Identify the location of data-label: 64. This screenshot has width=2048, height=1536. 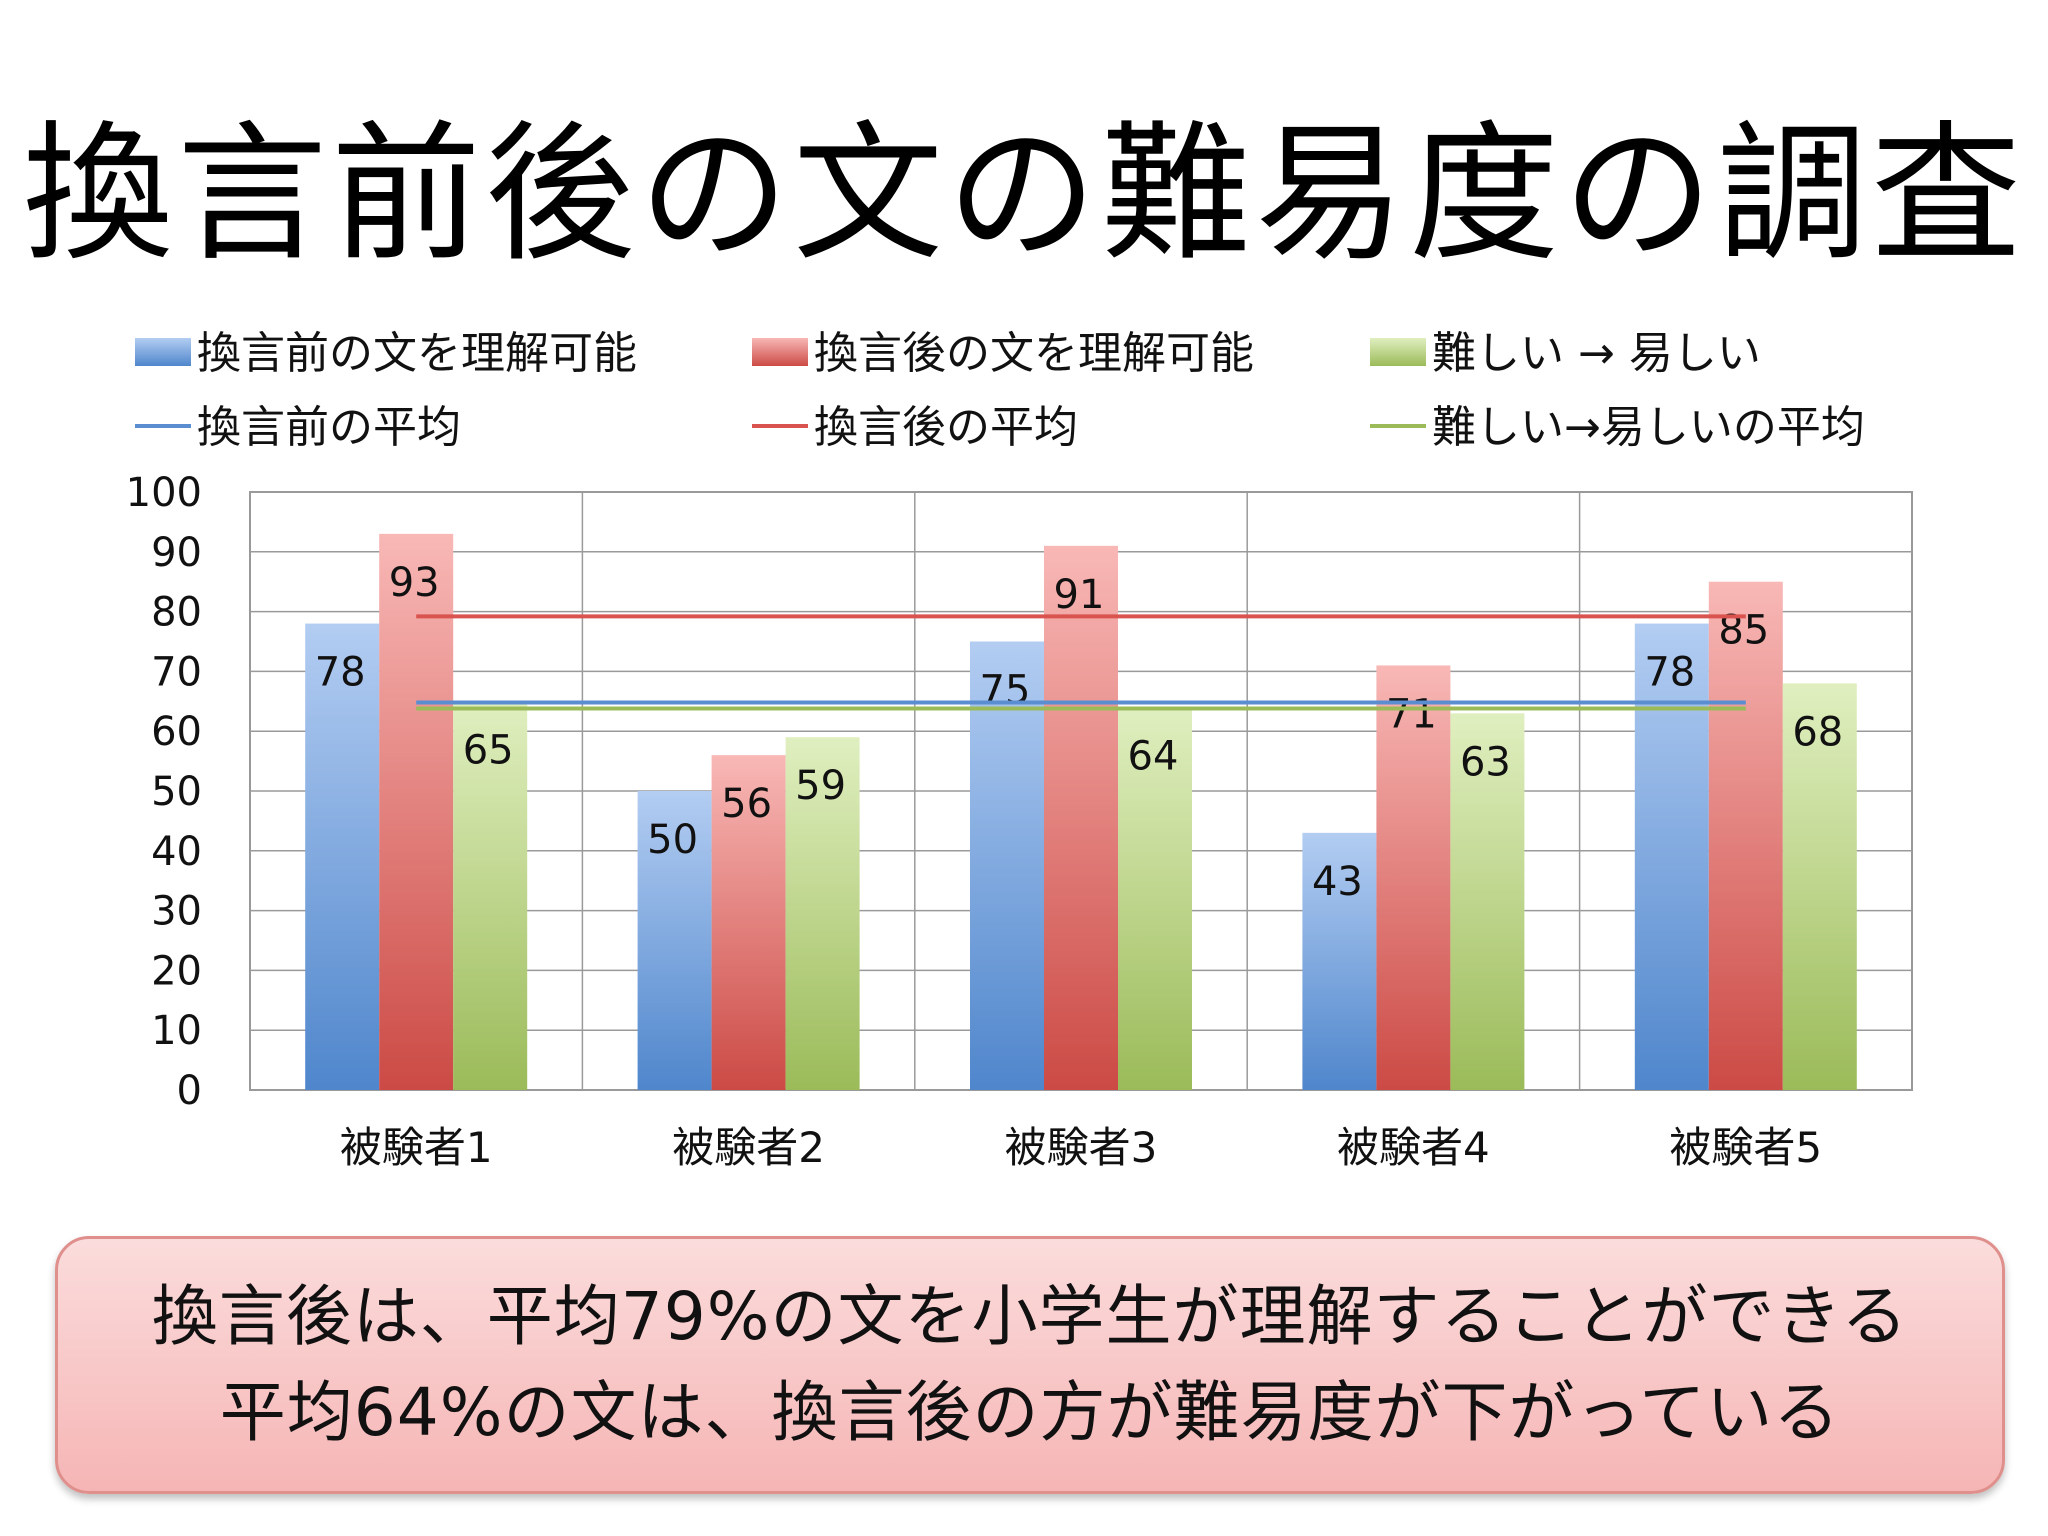
(1153, 756).